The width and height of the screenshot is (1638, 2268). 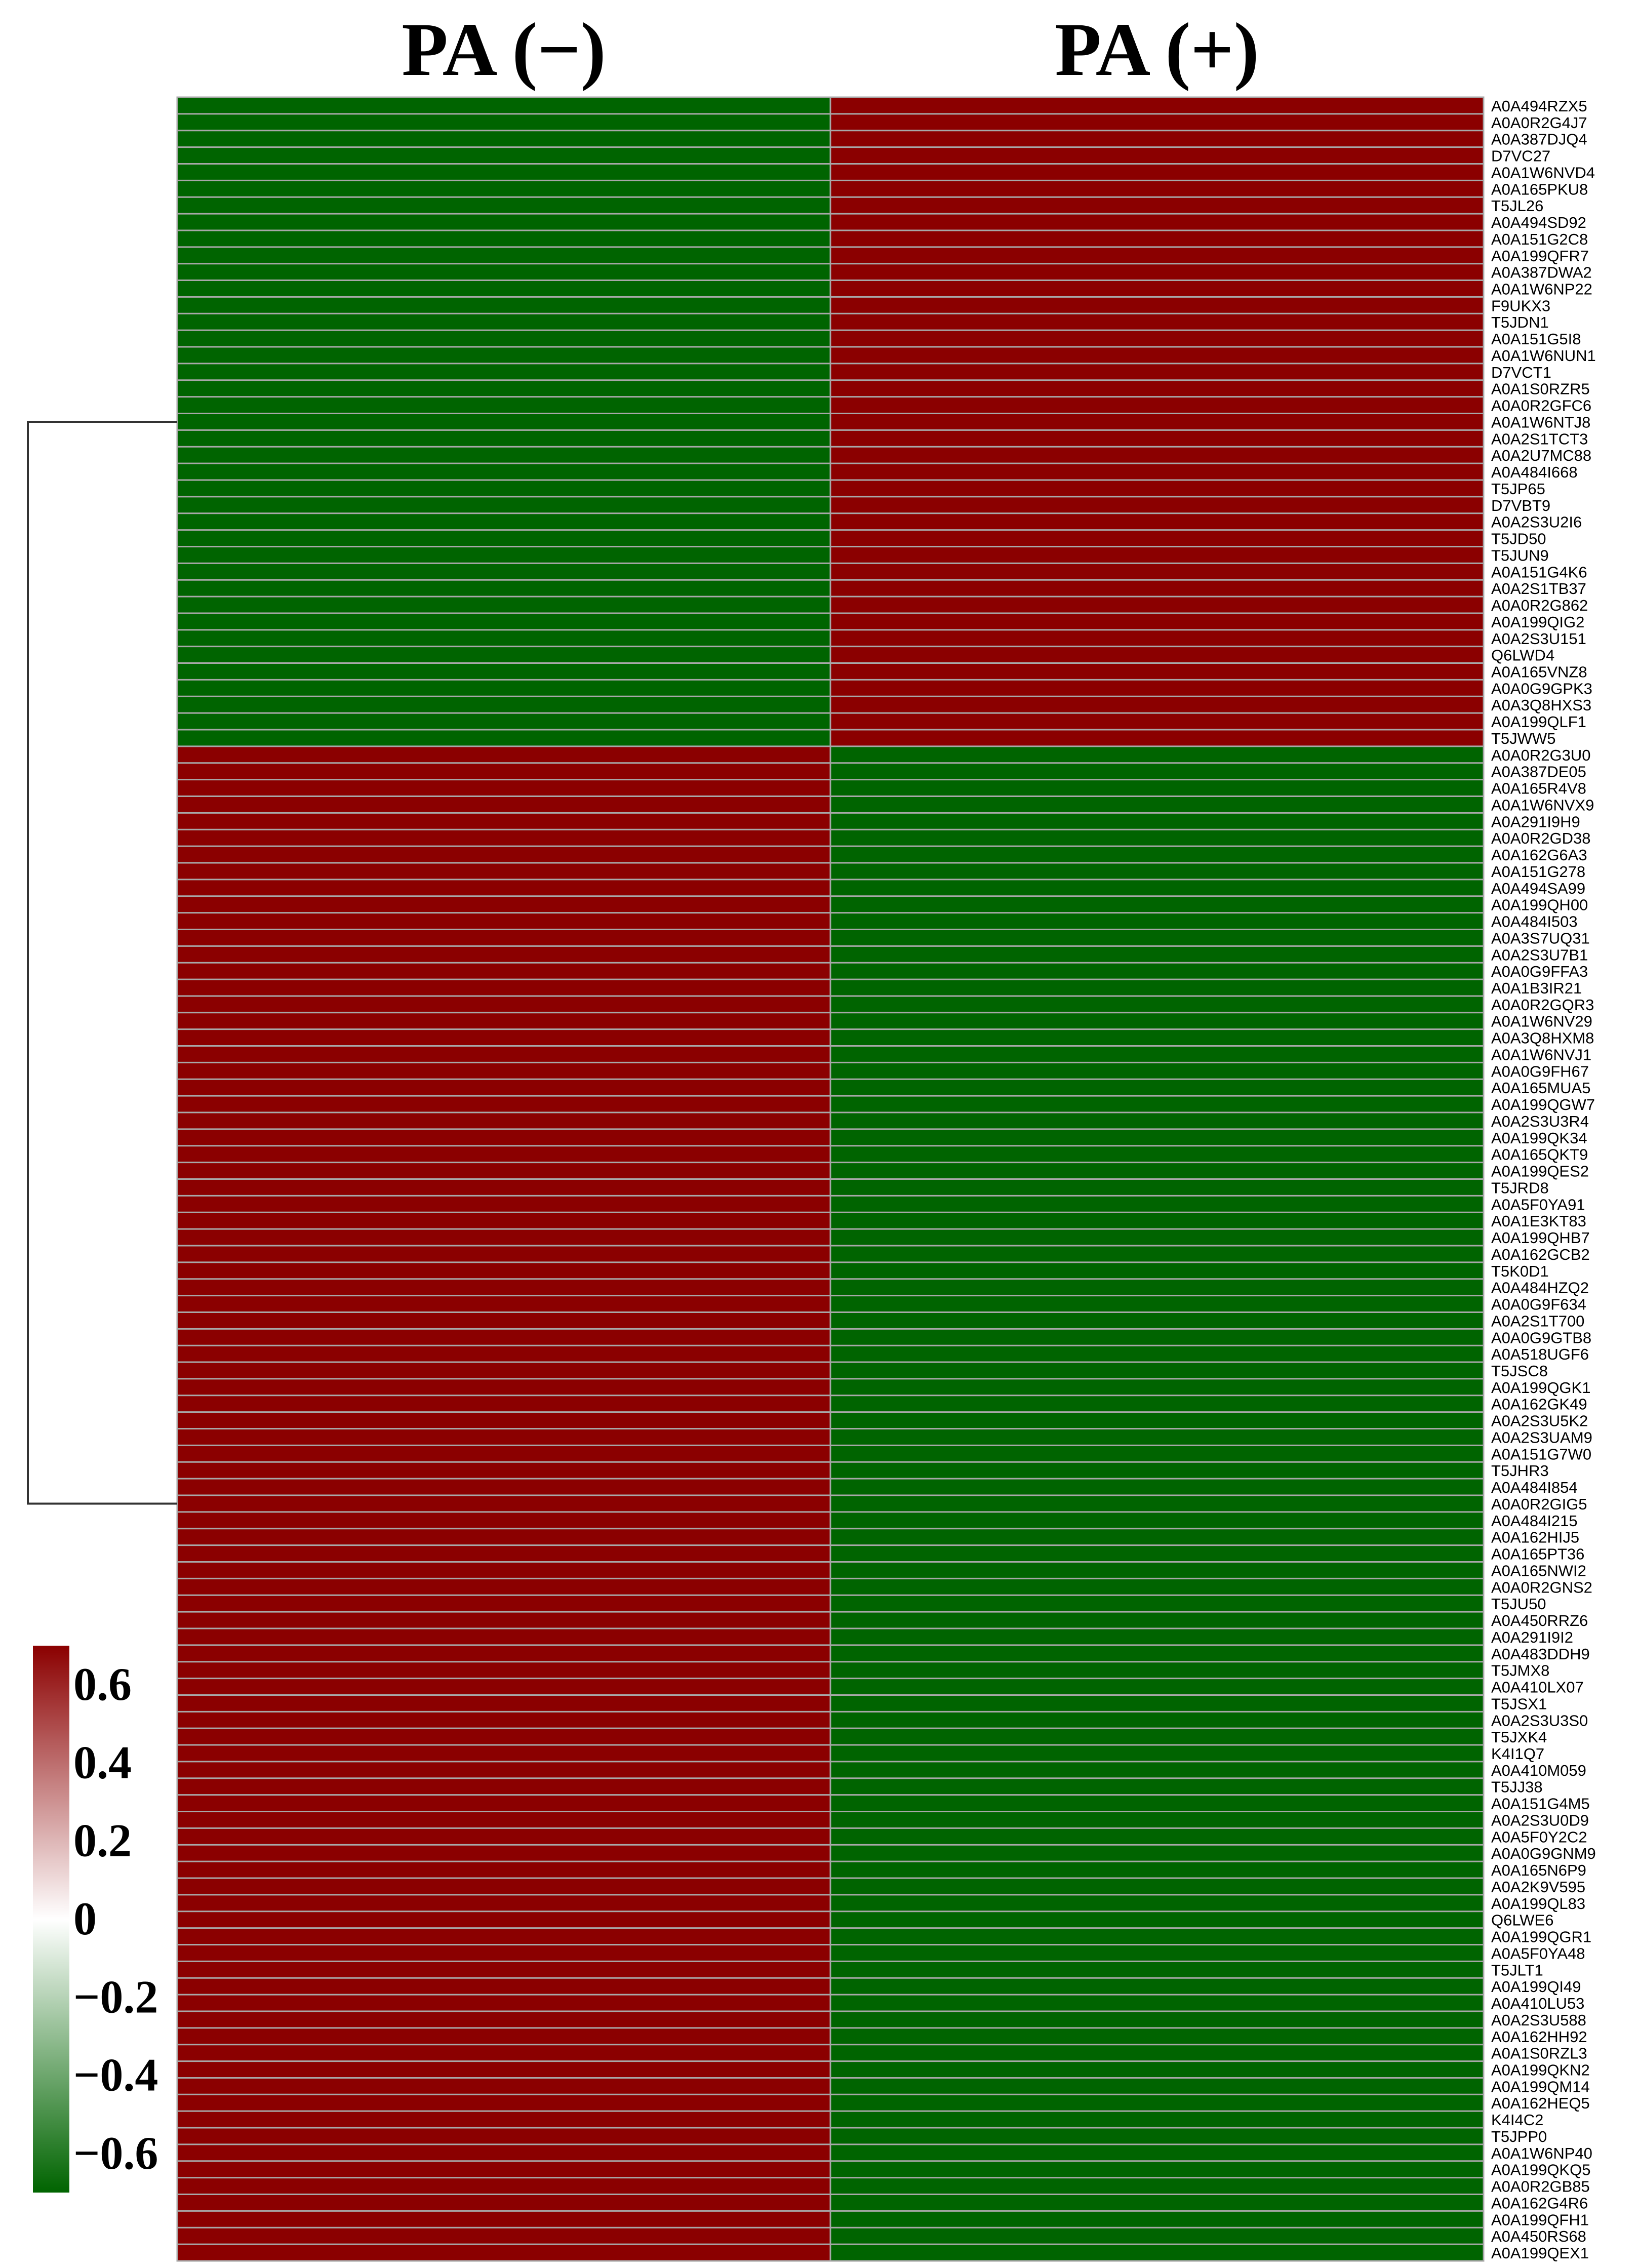 What do you see at coordinates (1520, 1371) in the screenshot?
I see `row-label: T5JSC8` at bounding box center [1520, 1371].